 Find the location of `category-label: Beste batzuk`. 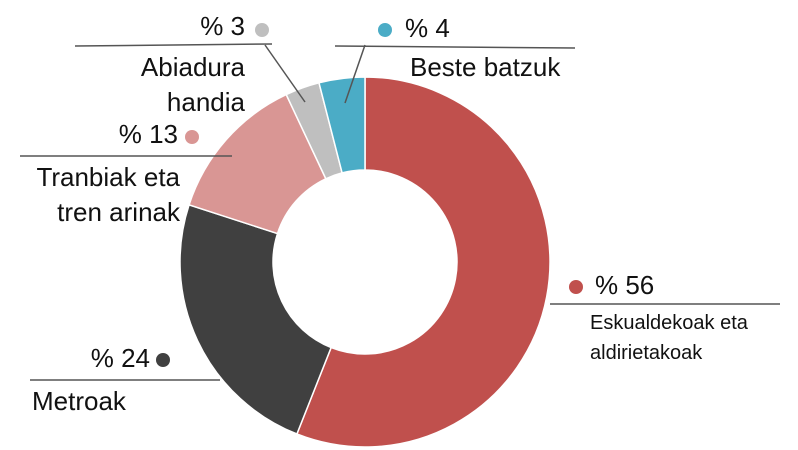

category-label: Beste batzuk is located at coordinates (485, 67).